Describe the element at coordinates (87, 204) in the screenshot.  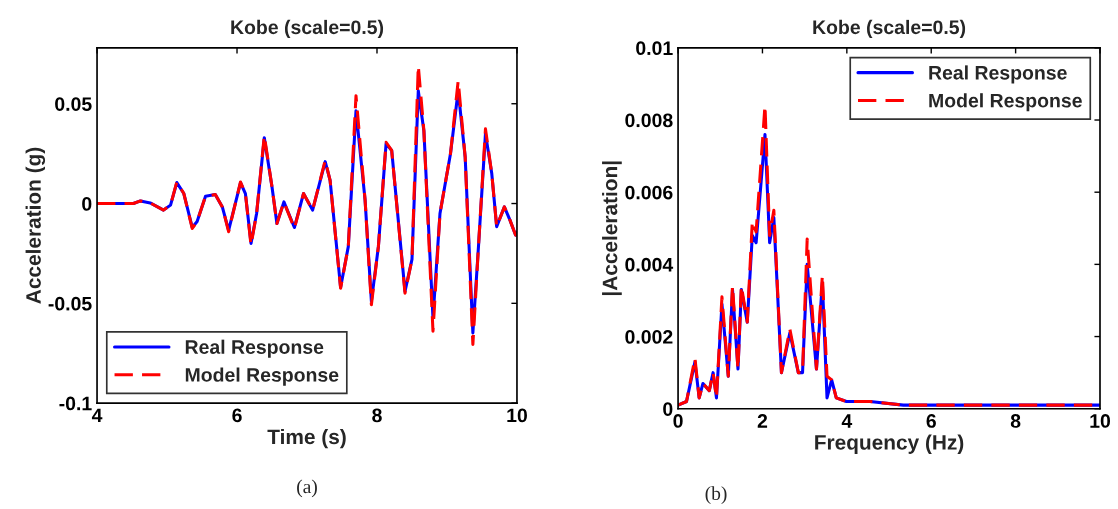
I see `y-tick-label: 0` at that location.